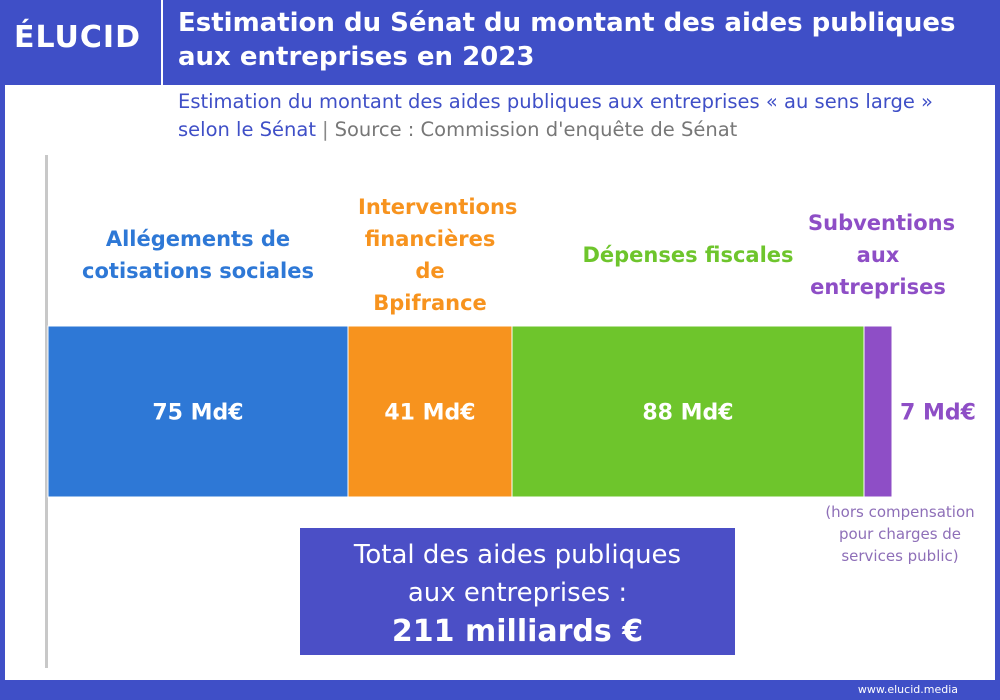 This screenshot has height=700, width=1000. I want to click on category-label: Interventions financières de Bpifrance, so click(438, 255).